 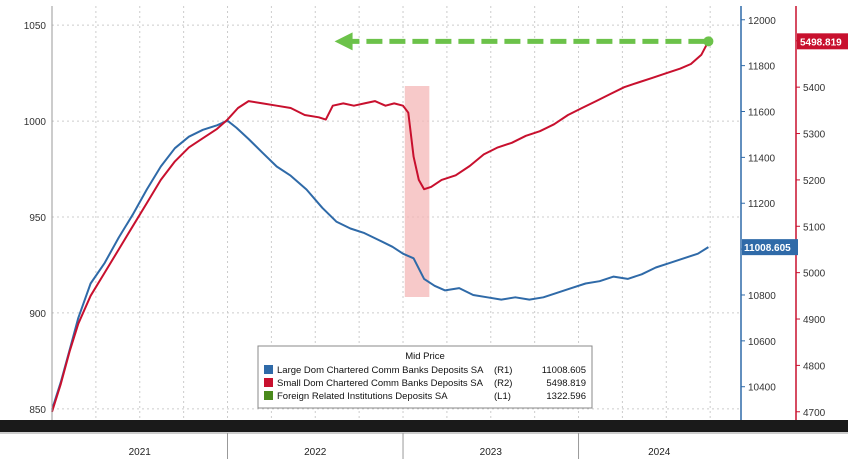 What do you see at coordinates (814, 320) in the screenshot?
I see `right2-axis-tick-label: 4900` at bounding box center [814, 320].